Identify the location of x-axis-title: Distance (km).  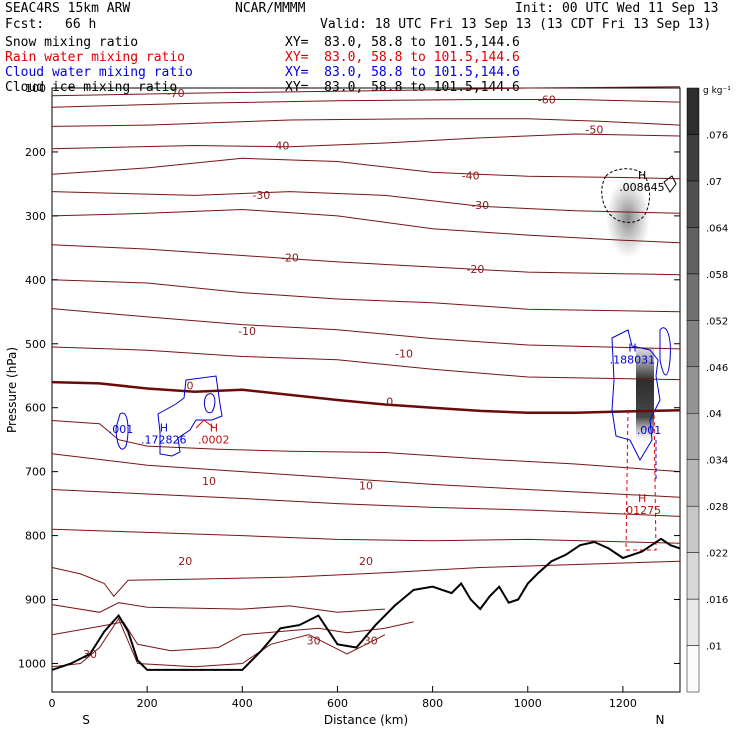
(366, 720).